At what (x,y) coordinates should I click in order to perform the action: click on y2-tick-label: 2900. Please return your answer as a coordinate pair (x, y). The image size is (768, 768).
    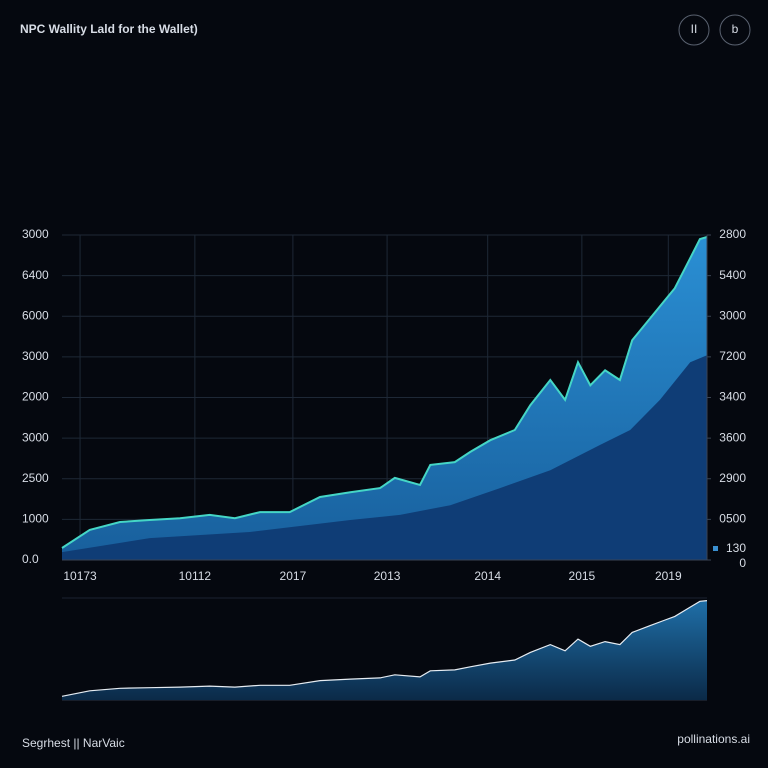
    Looking at the image, I should click on (732, 478).